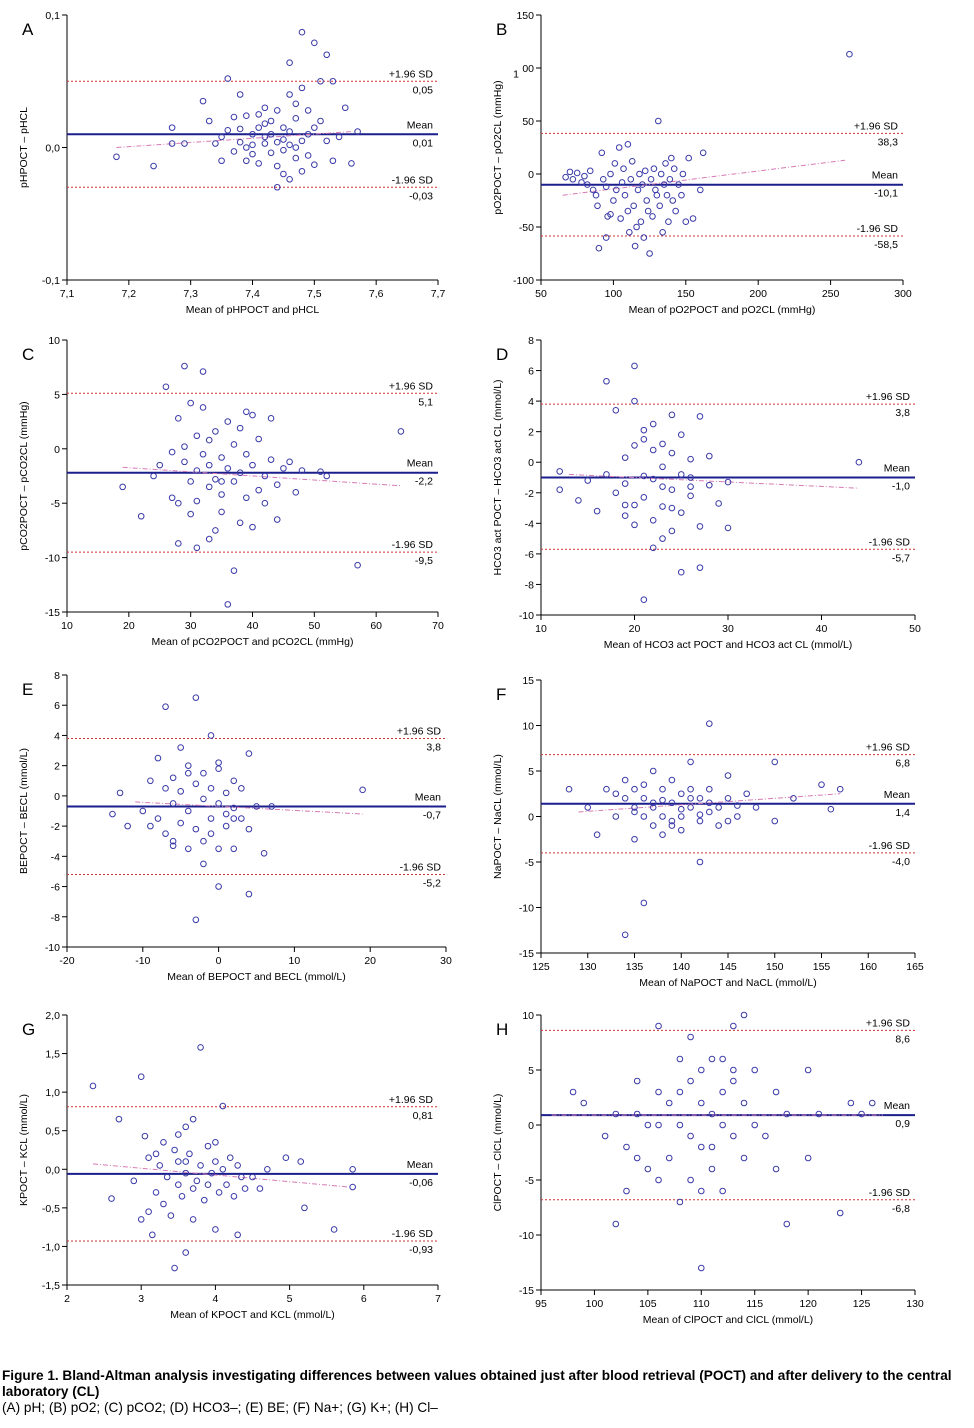 The height and width of the screenshot is (1428, 974). What do you see at coordinates (57, 797) in the screenshot?
I see `y-tick-label: 0` at bounding box center [57, 797].